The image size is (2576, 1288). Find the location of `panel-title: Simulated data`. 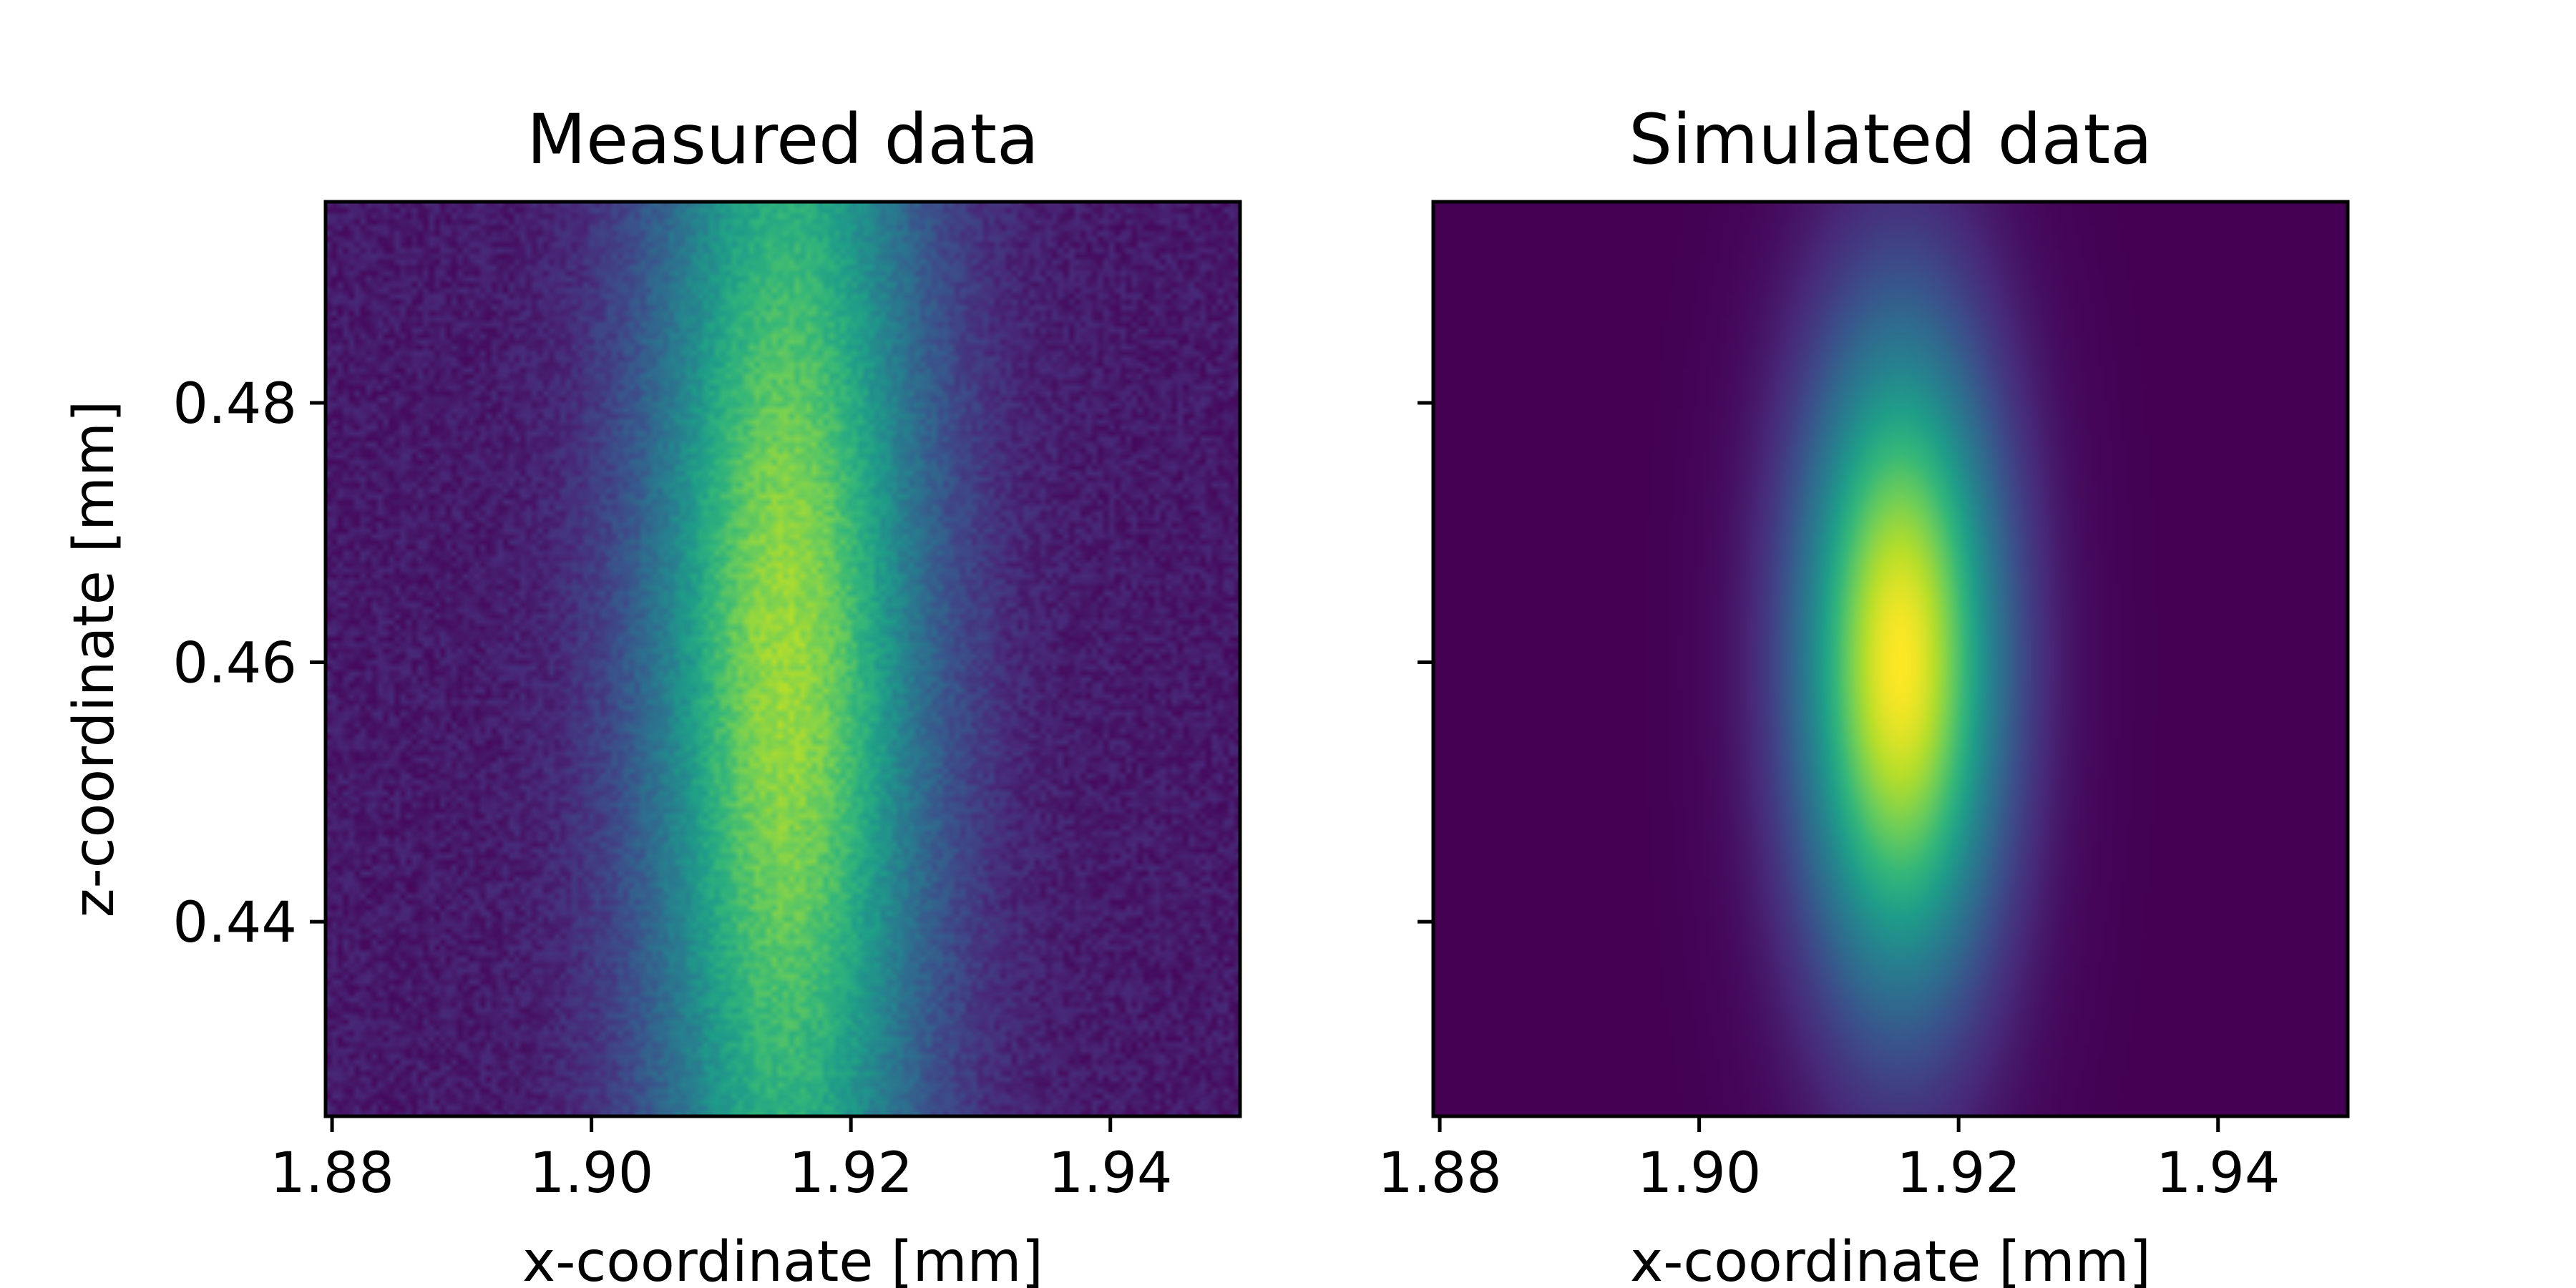

panel-title: Simulated data is located at coordinates (1890, 139).